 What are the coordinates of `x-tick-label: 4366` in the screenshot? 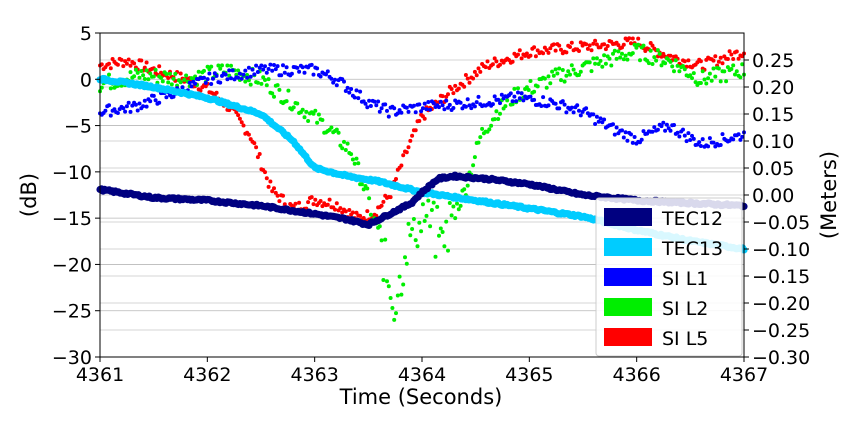 It's located at (636, 375).